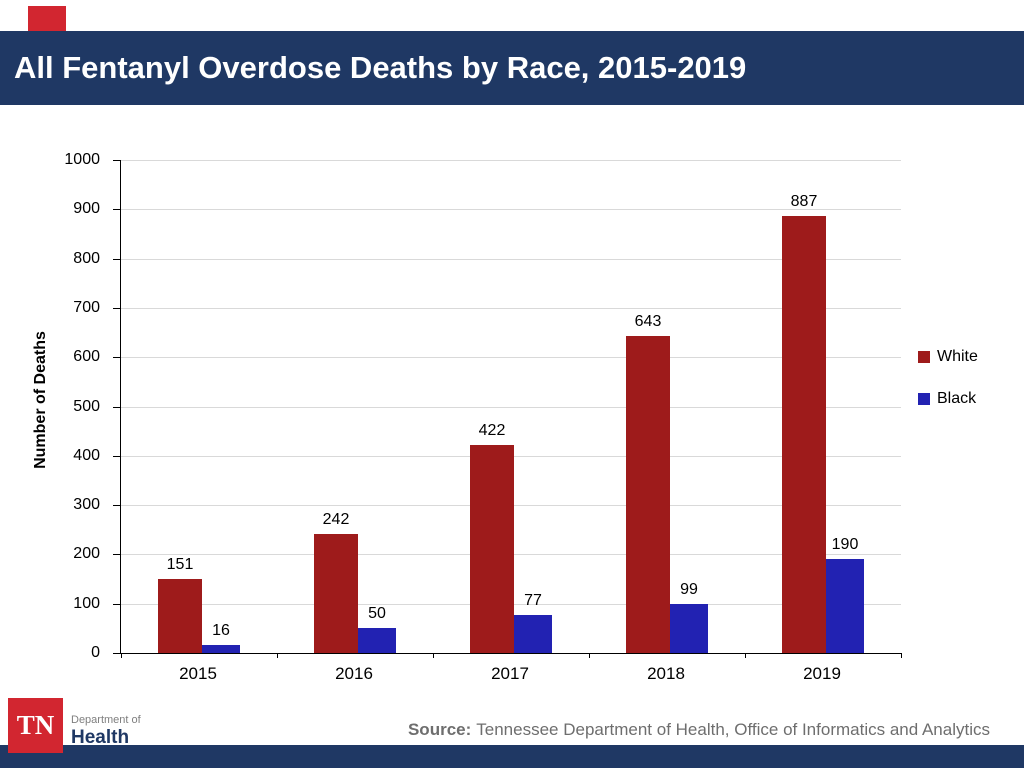 The image size is (1024, 768). I want to click on bar-group-2018: 643 99, so click(667, 406).